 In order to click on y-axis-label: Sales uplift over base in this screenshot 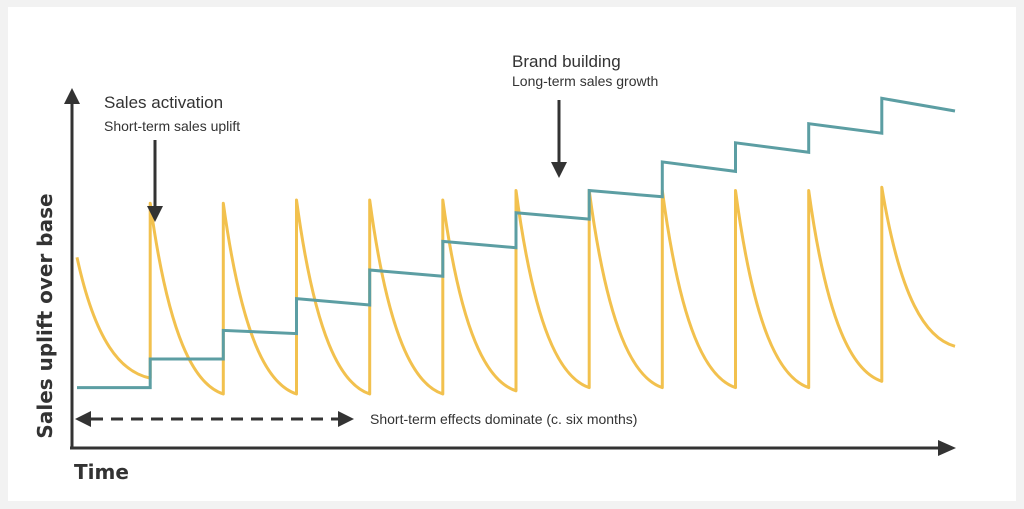, I will do `click(45, 315)`.